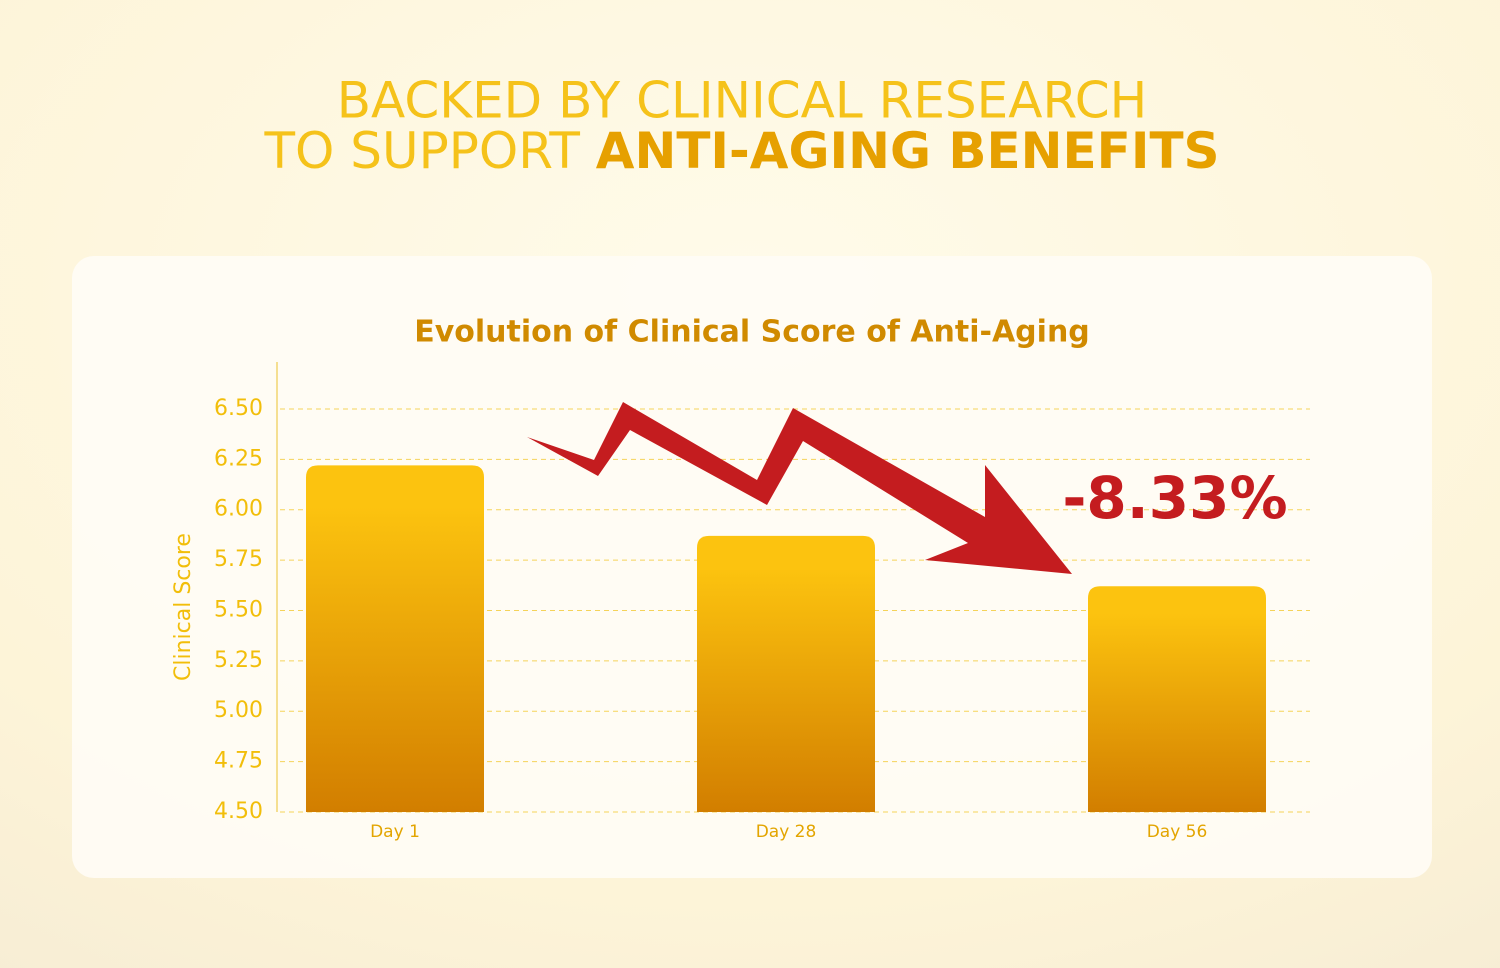 This screenshot has width=1500, height=968. Describe the element at coordinates (238, 761) in the screenshot. I see `y-tick-label: 4.75` at that location.